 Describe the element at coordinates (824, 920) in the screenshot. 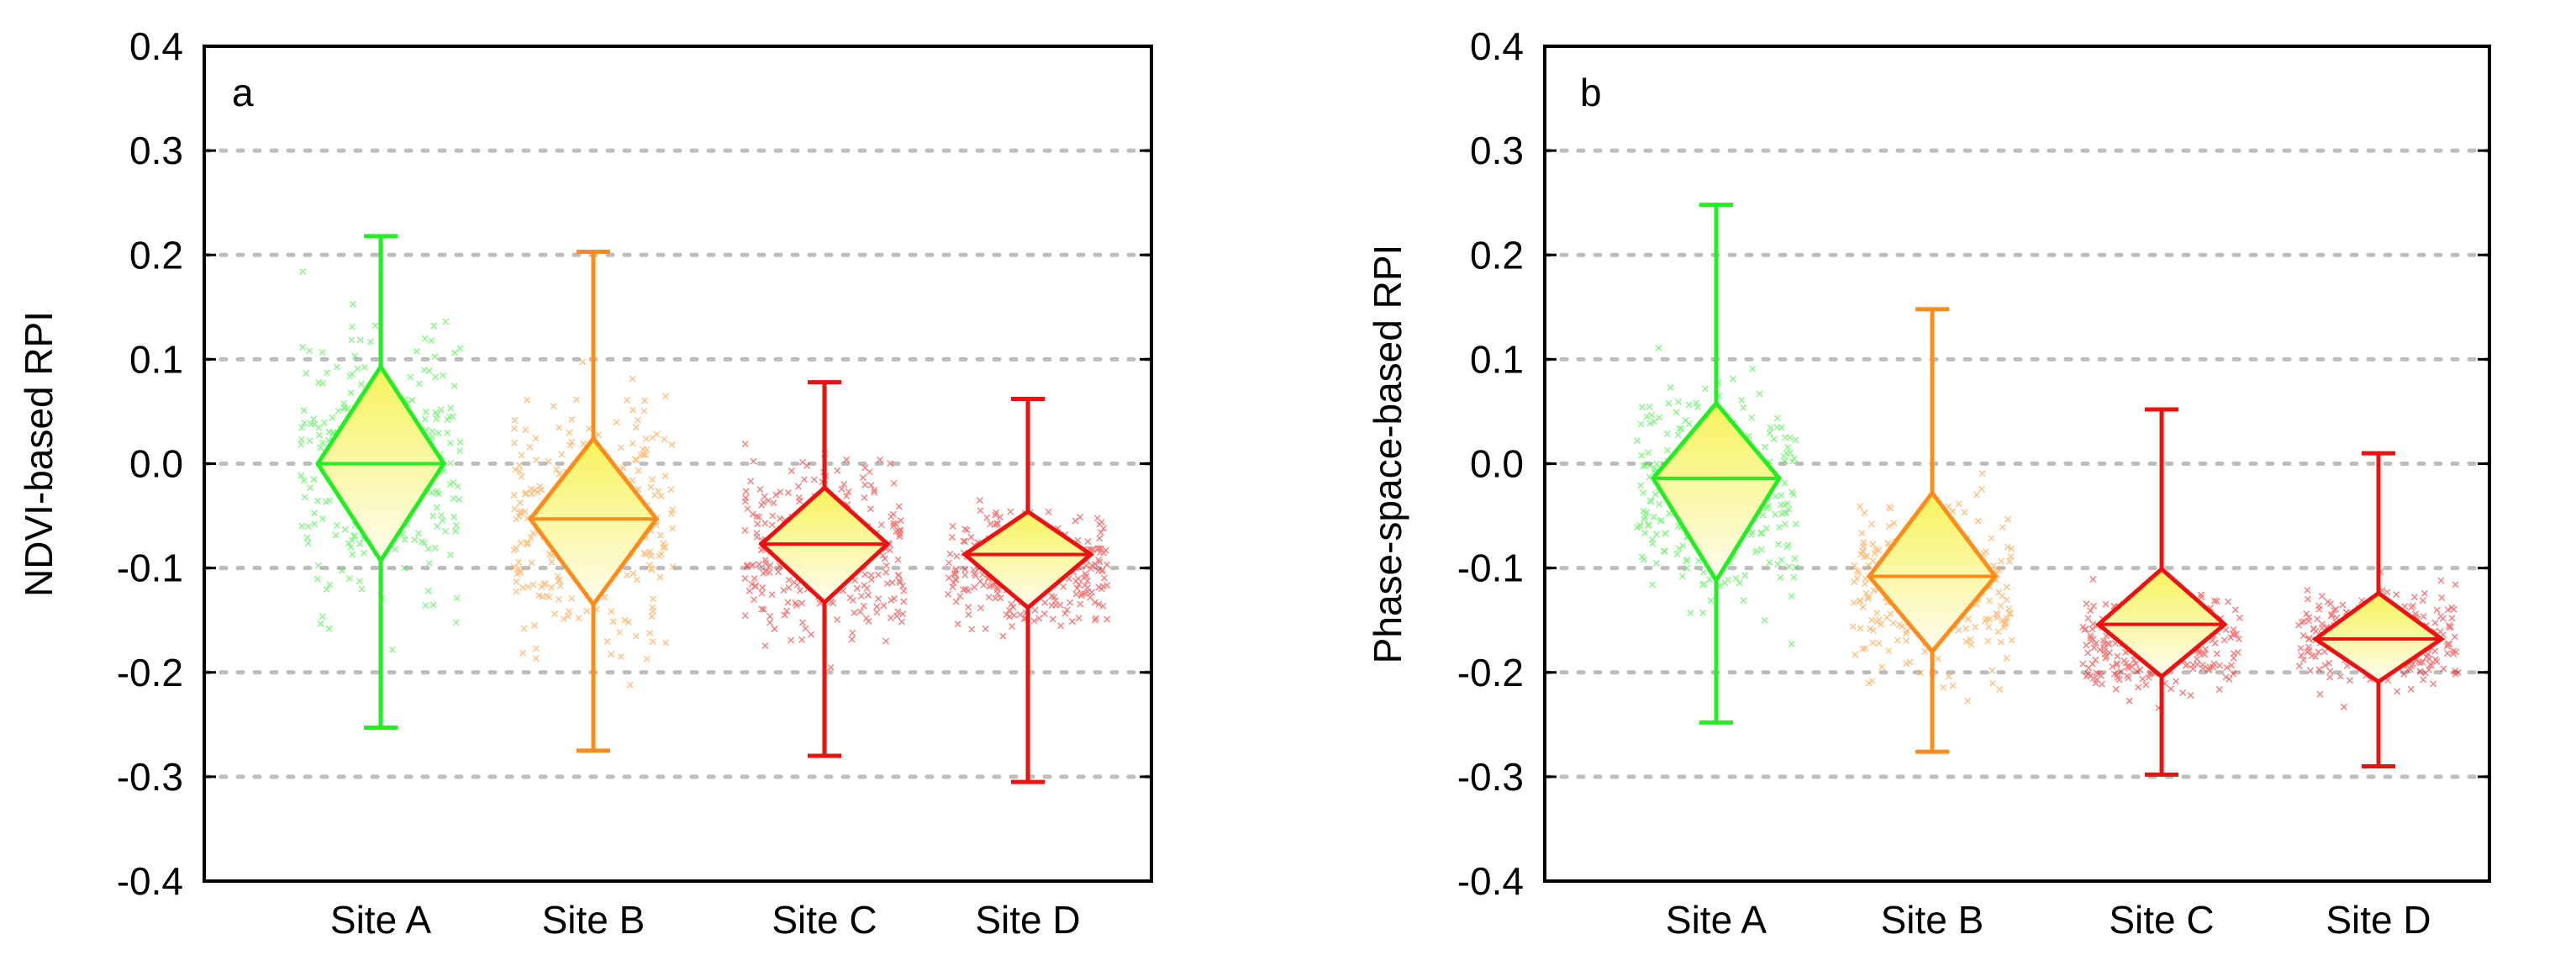

I see `x-tick-label: Site C` at that location.